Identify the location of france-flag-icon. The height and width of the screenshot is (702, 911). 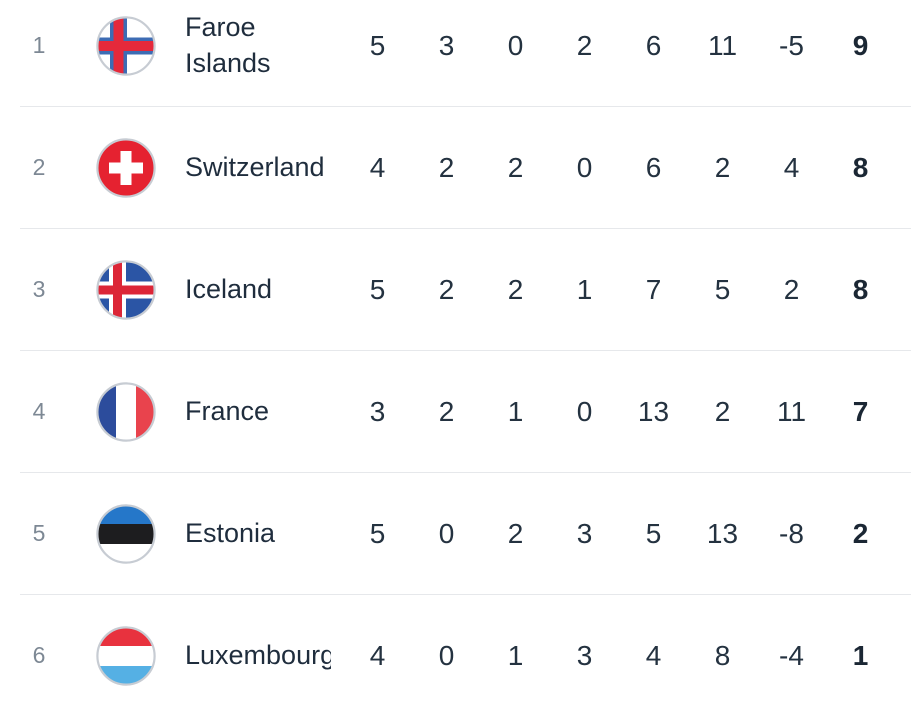
(126, 411).